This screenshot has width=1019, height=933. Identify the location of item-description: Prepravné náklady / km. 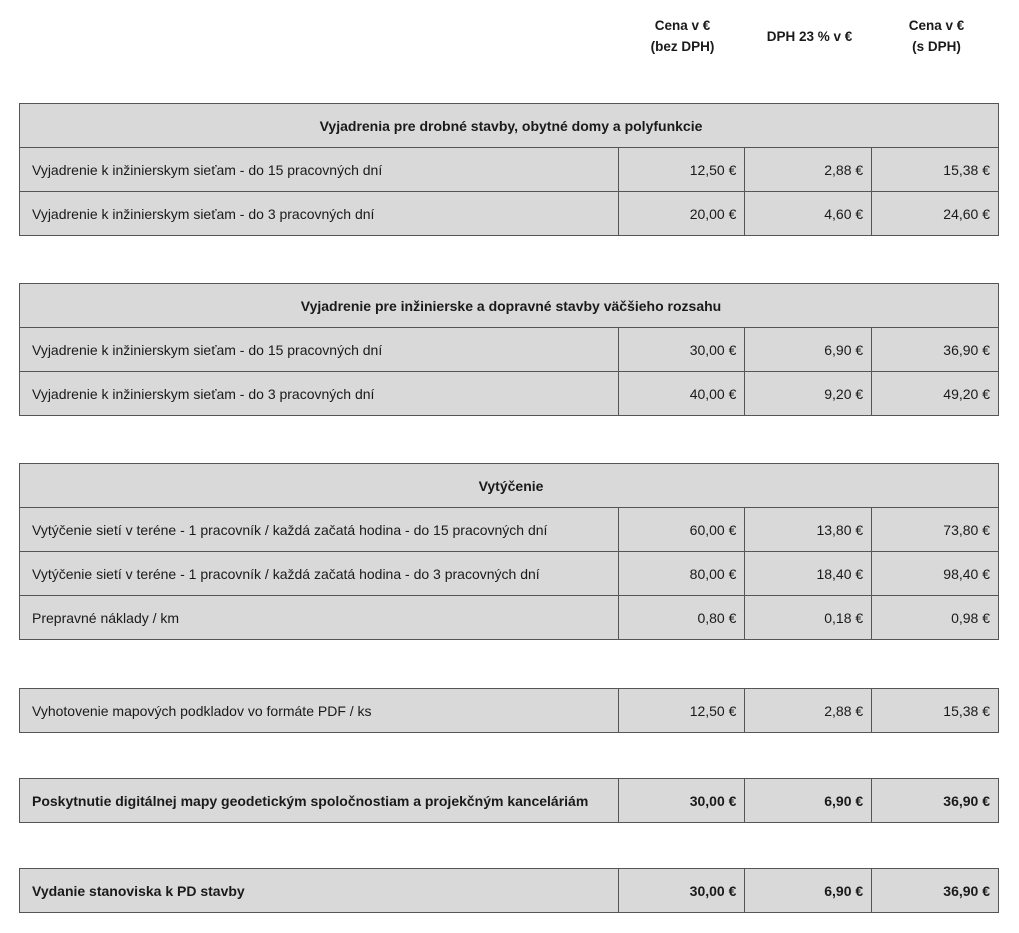
(319, 617).